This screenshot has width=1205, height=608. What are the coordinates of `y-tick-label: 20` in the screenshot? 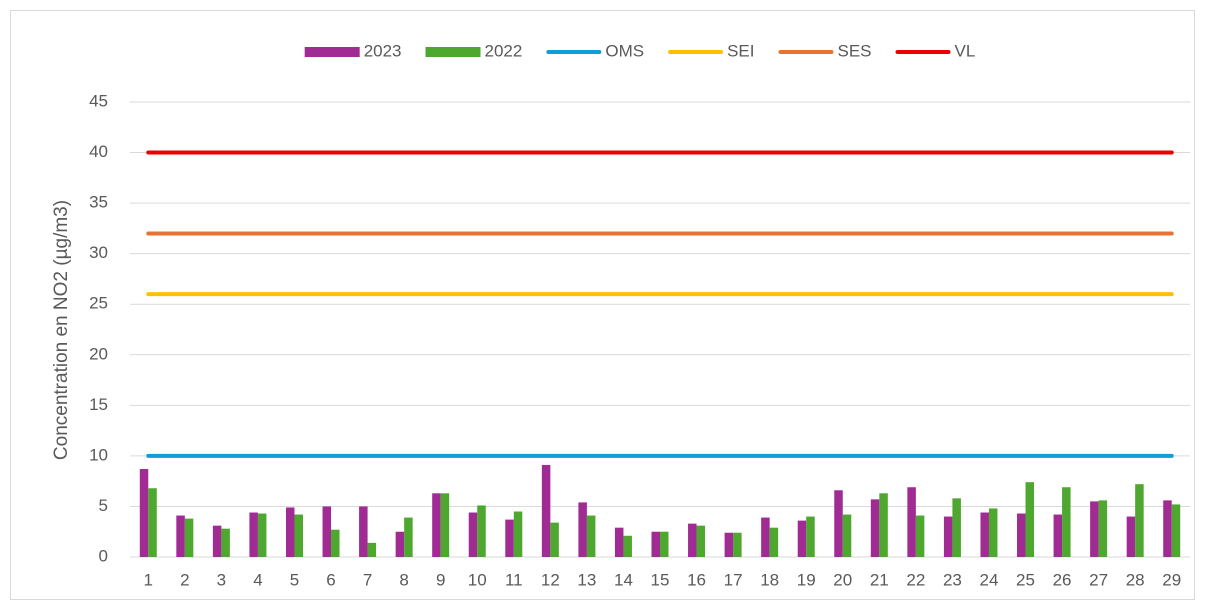 It's located at (98, 353).